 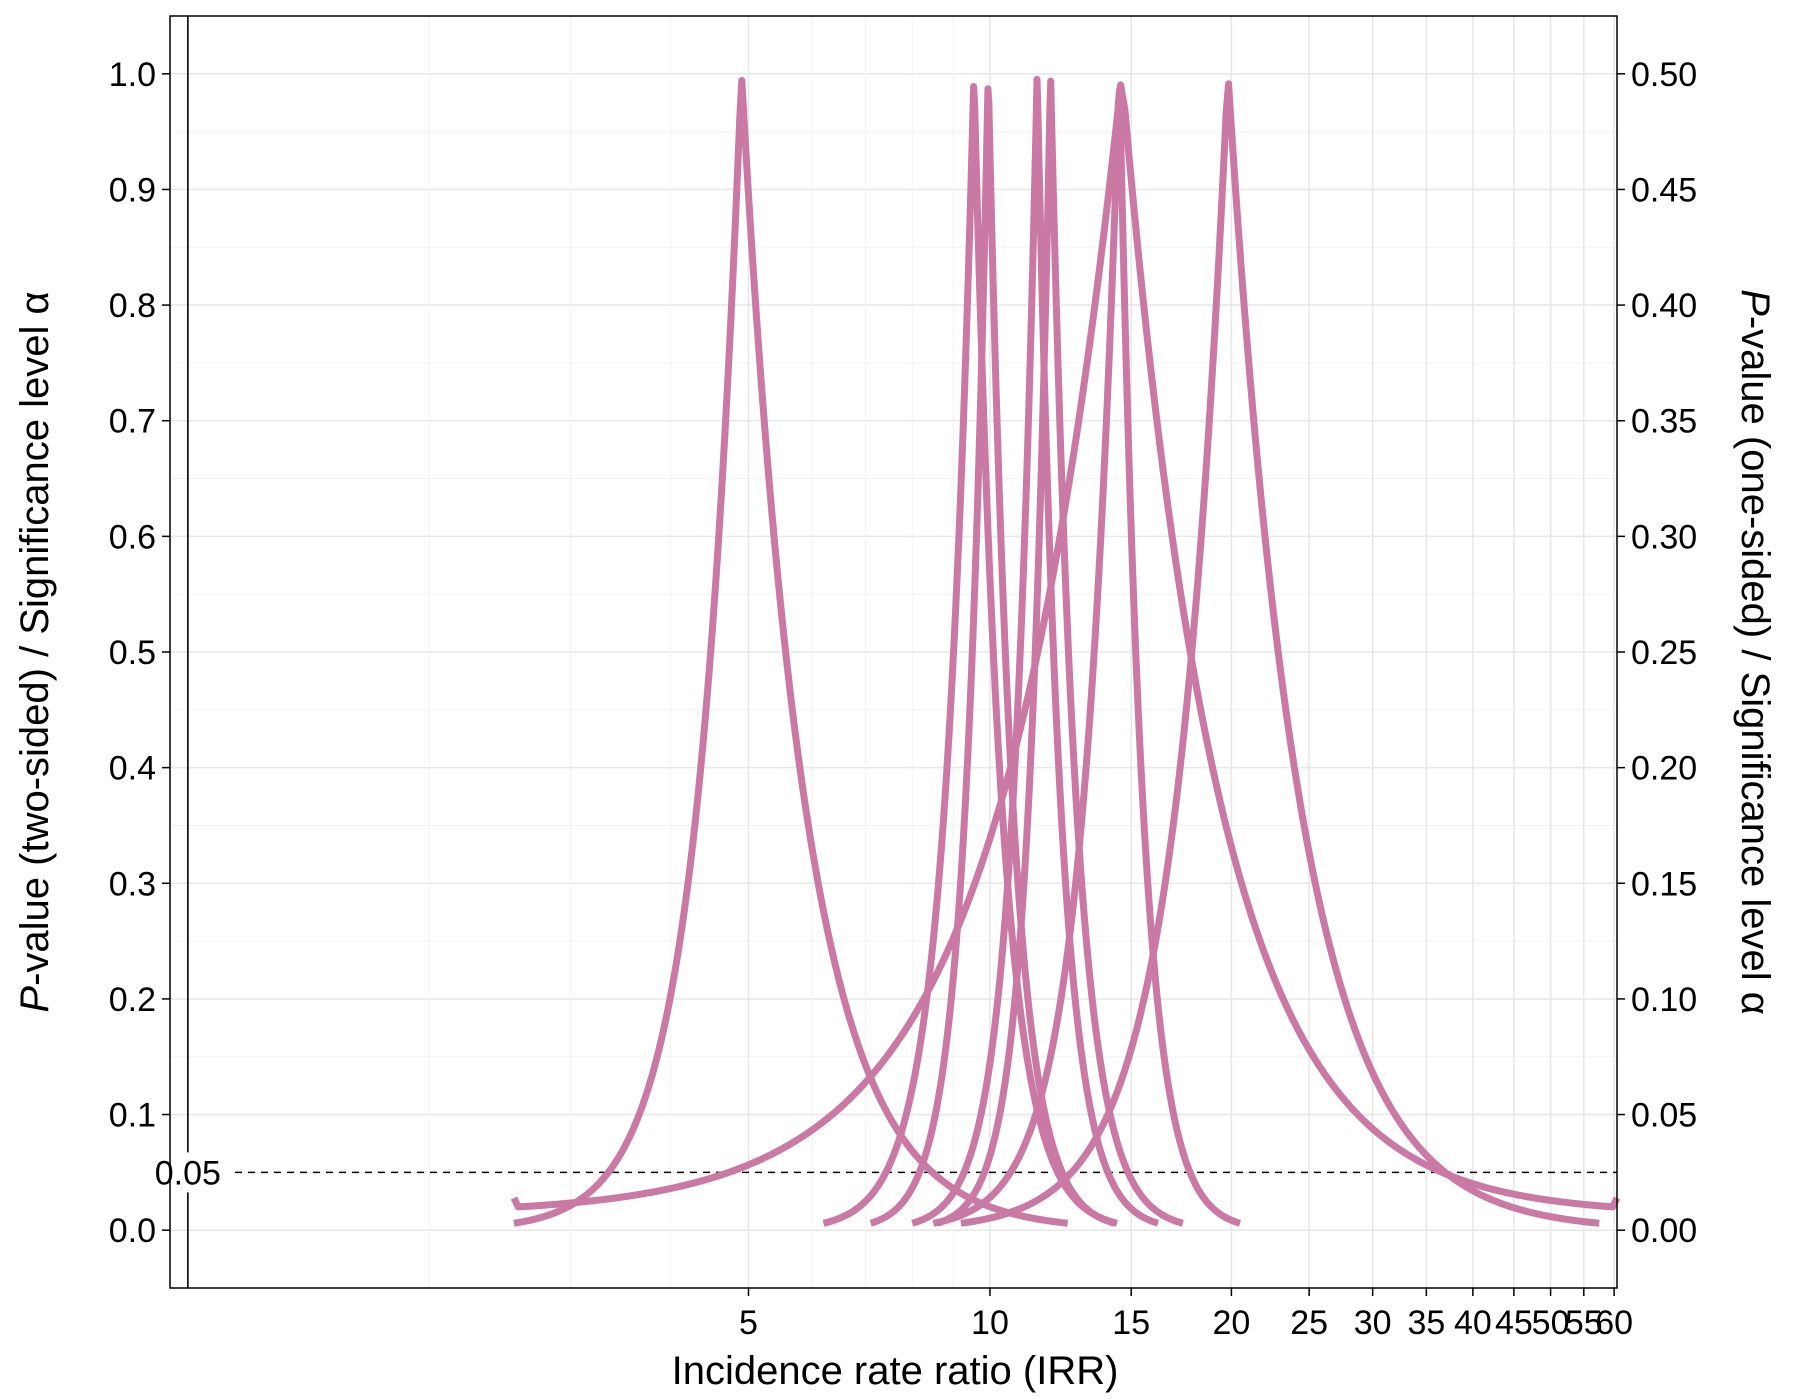 What do you see at coordinates (132, 1116) in the screenshot?
I see `y-left-tick-label: 0.1` at bounding box center [132, 1116].